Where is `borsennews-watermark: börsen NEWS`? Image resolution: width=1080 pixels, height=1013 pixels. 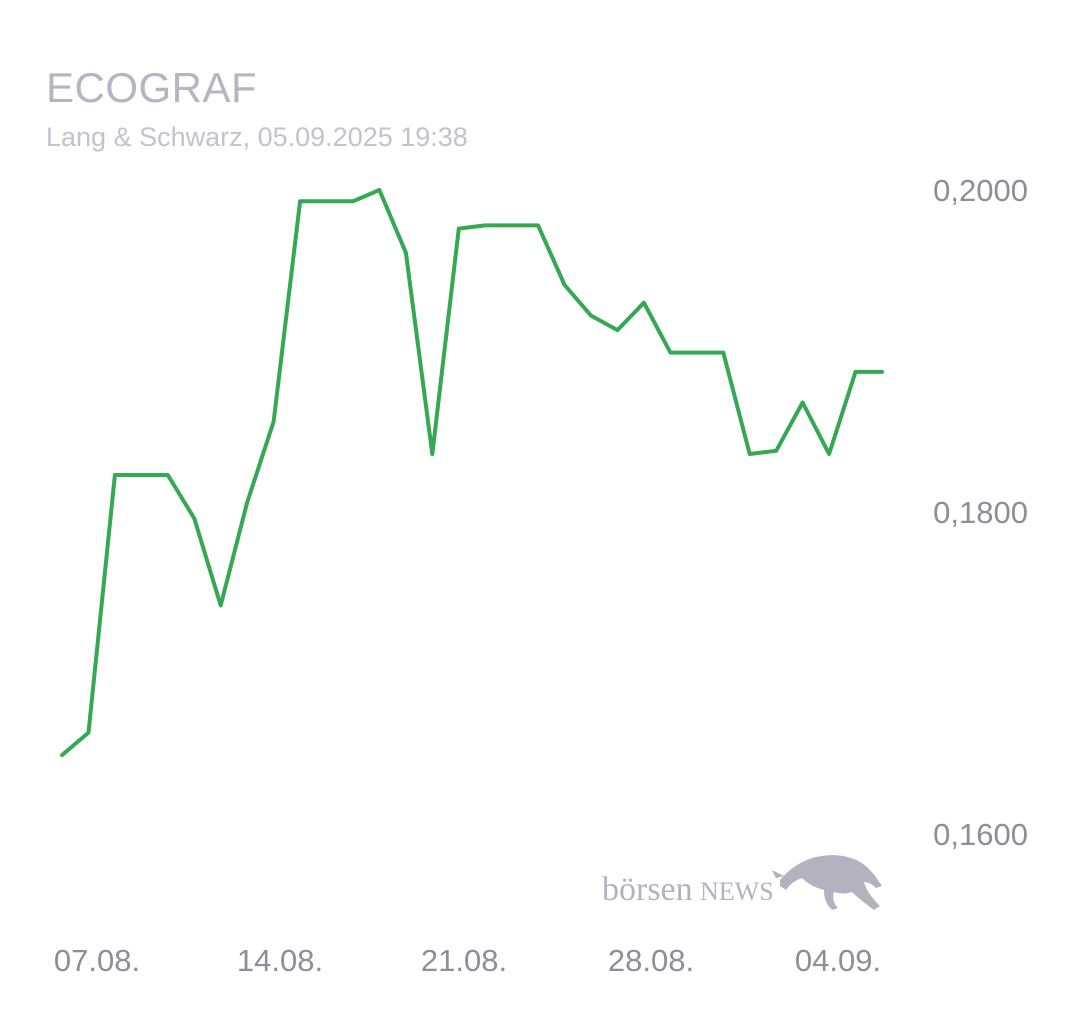
borsennews-watermark: börsen NEWS is located at coordinates (742, 882).